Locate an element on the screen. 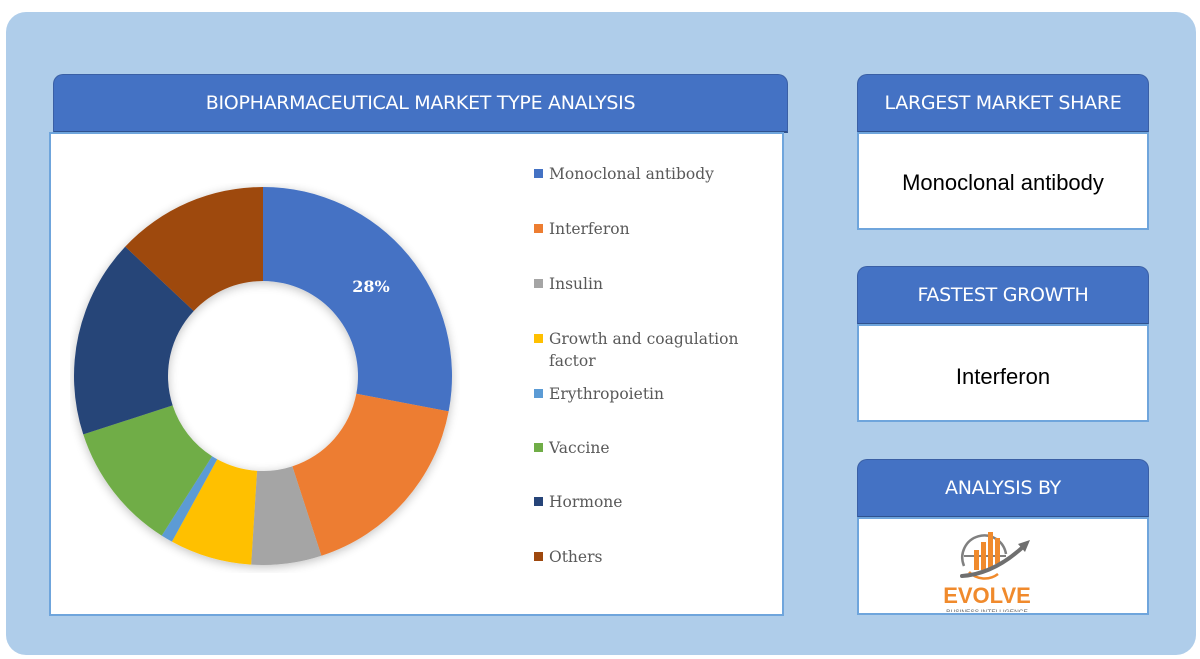 The image size is (1200, 659). donut-slice-hormone is located at coordinates (134, 340).